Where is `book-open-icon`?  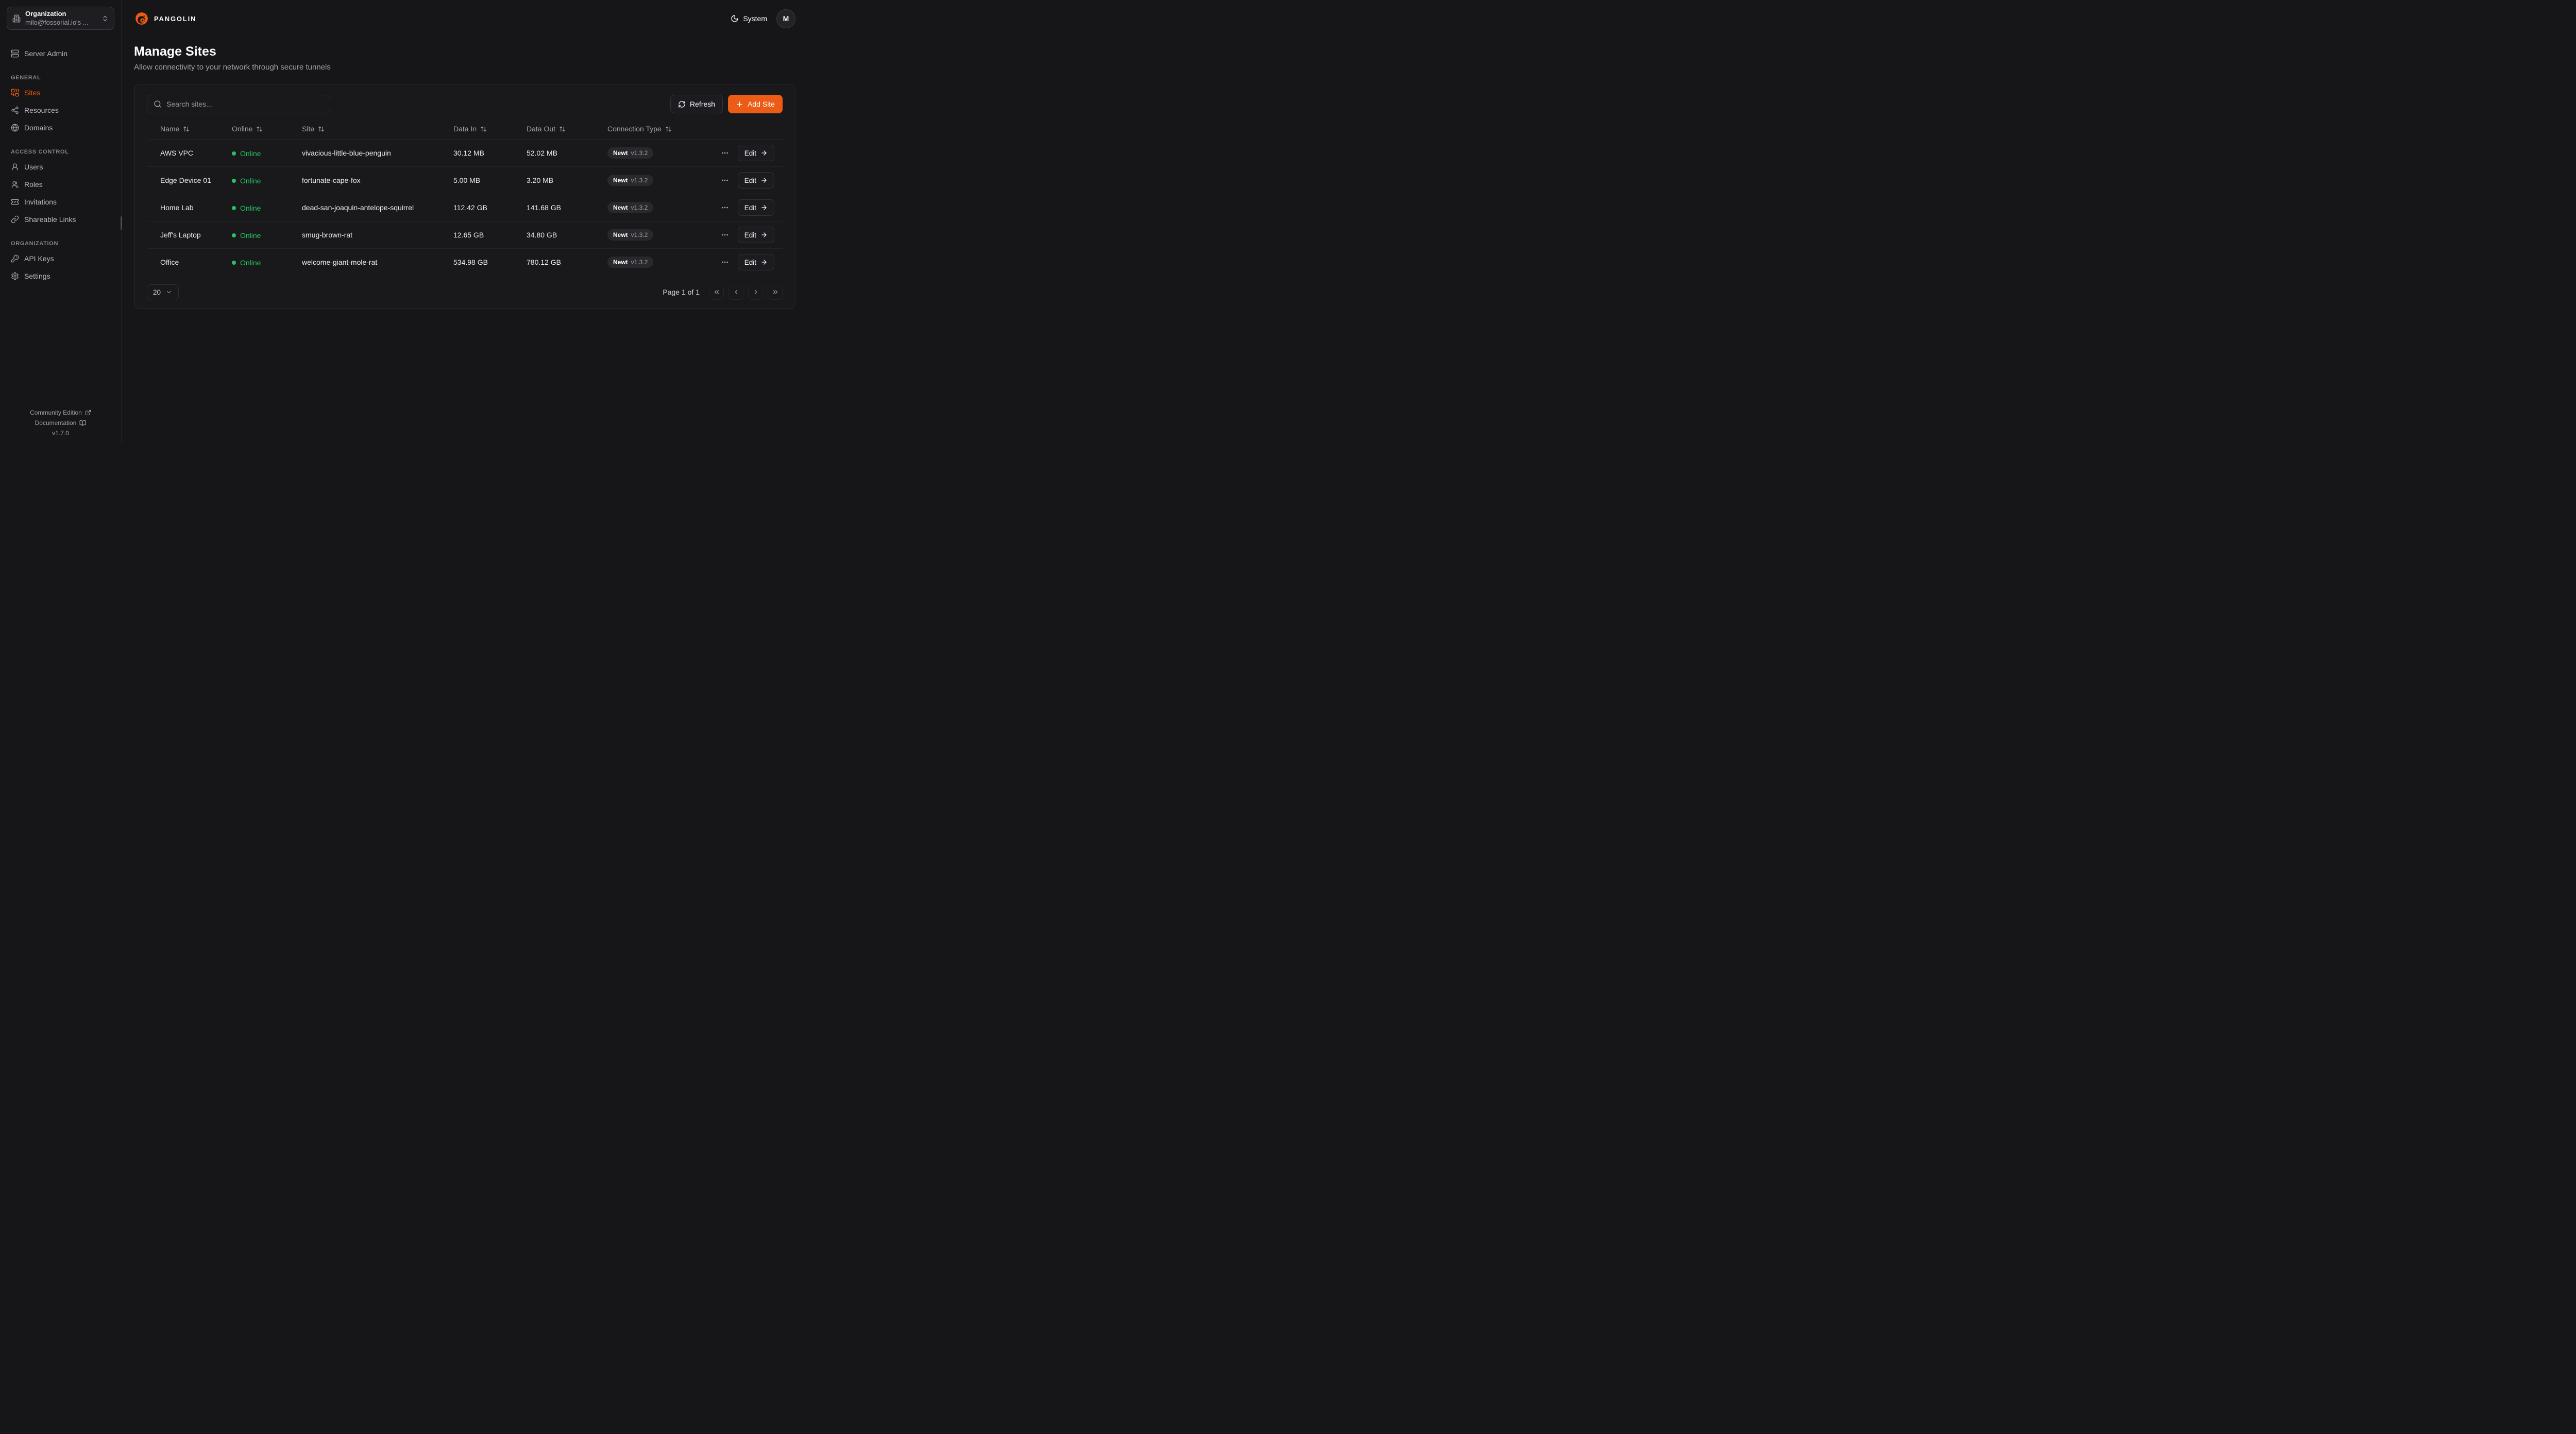
book-open-icon is located at coordinates (82, 423).